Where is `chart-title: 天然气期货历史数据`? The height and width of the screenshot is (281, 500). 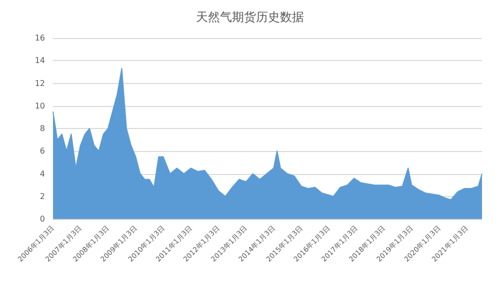
chart-title: 天然气期货历史数据 is located at coordinates (250, 17).